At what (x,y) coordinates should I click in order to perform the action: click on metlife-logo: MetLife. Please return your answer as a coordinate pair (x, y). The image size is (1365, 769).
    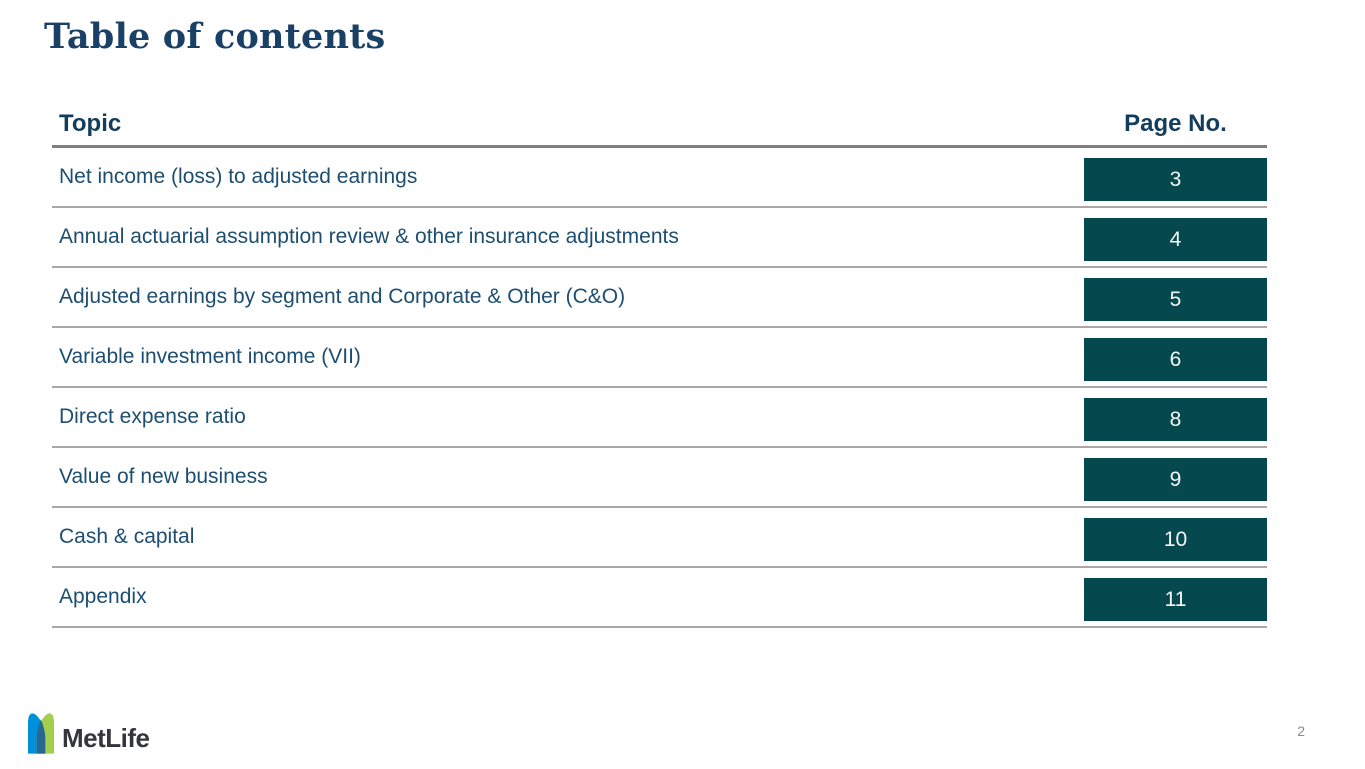
    Looking at the image, I should click on (89, 732).